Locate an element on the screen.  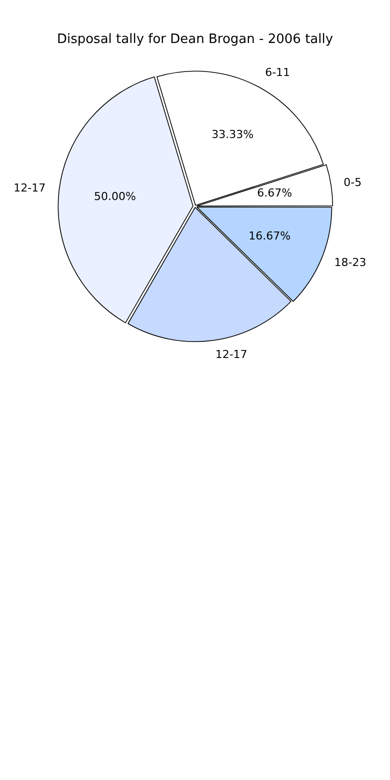
data-label: 6.67% is located at coordinates (274, 193).